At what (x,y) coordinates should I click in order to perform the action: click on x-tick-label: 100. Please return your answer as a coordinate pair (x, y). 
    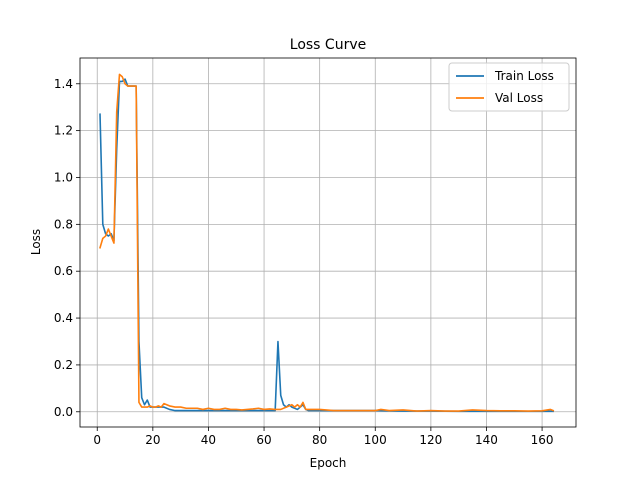
    Looking at the image, I should click on (375, 440).